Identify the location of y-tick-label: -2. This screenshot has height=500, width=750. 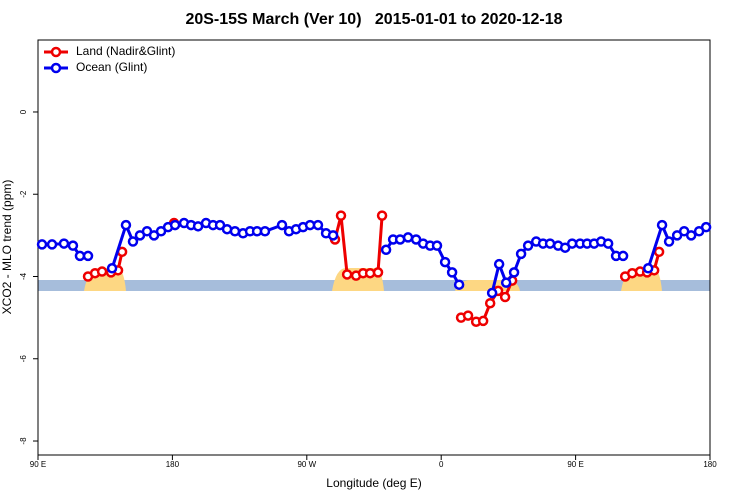
(23, 194).